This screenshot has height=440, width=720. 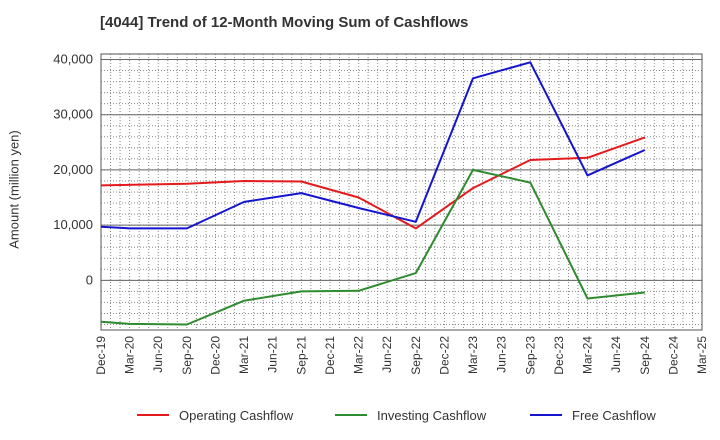 I want to click on x-tick-label: Dec-20, so click(x=215, y=355).